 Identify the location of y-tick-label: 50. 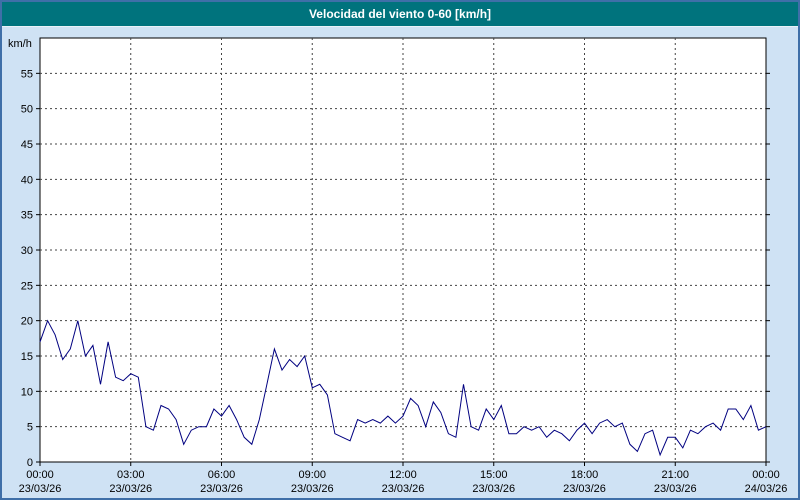
(27, 110).